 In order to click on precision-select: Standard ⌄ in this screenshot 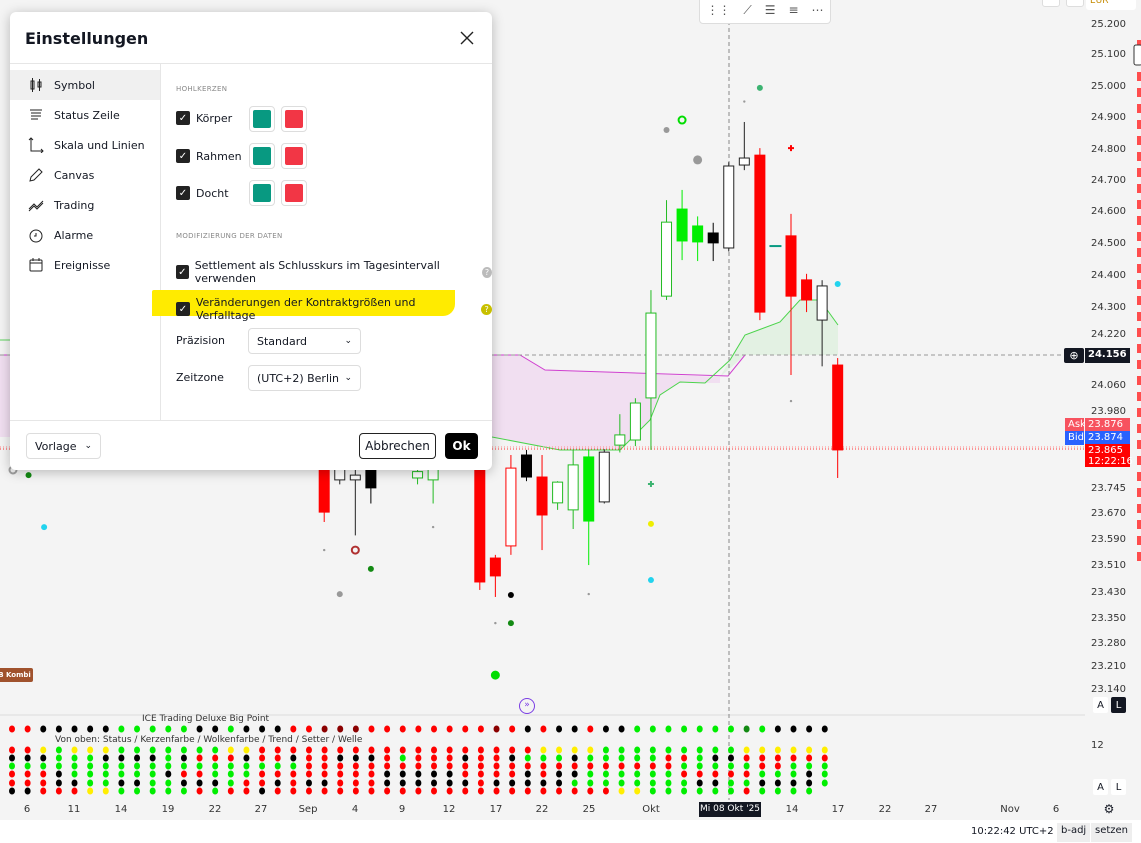, I will do `click(304, 341)`.